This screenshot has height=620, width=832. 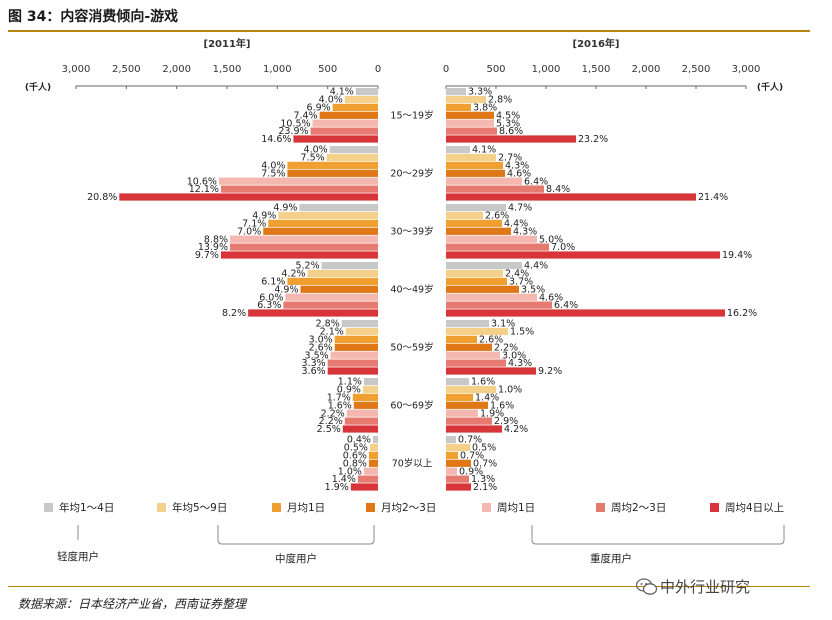 What do you see at coordinates (596, 43) in the screenshot?
I see `panel-title-2016: [2016年]` at bounding box center [596, 43].